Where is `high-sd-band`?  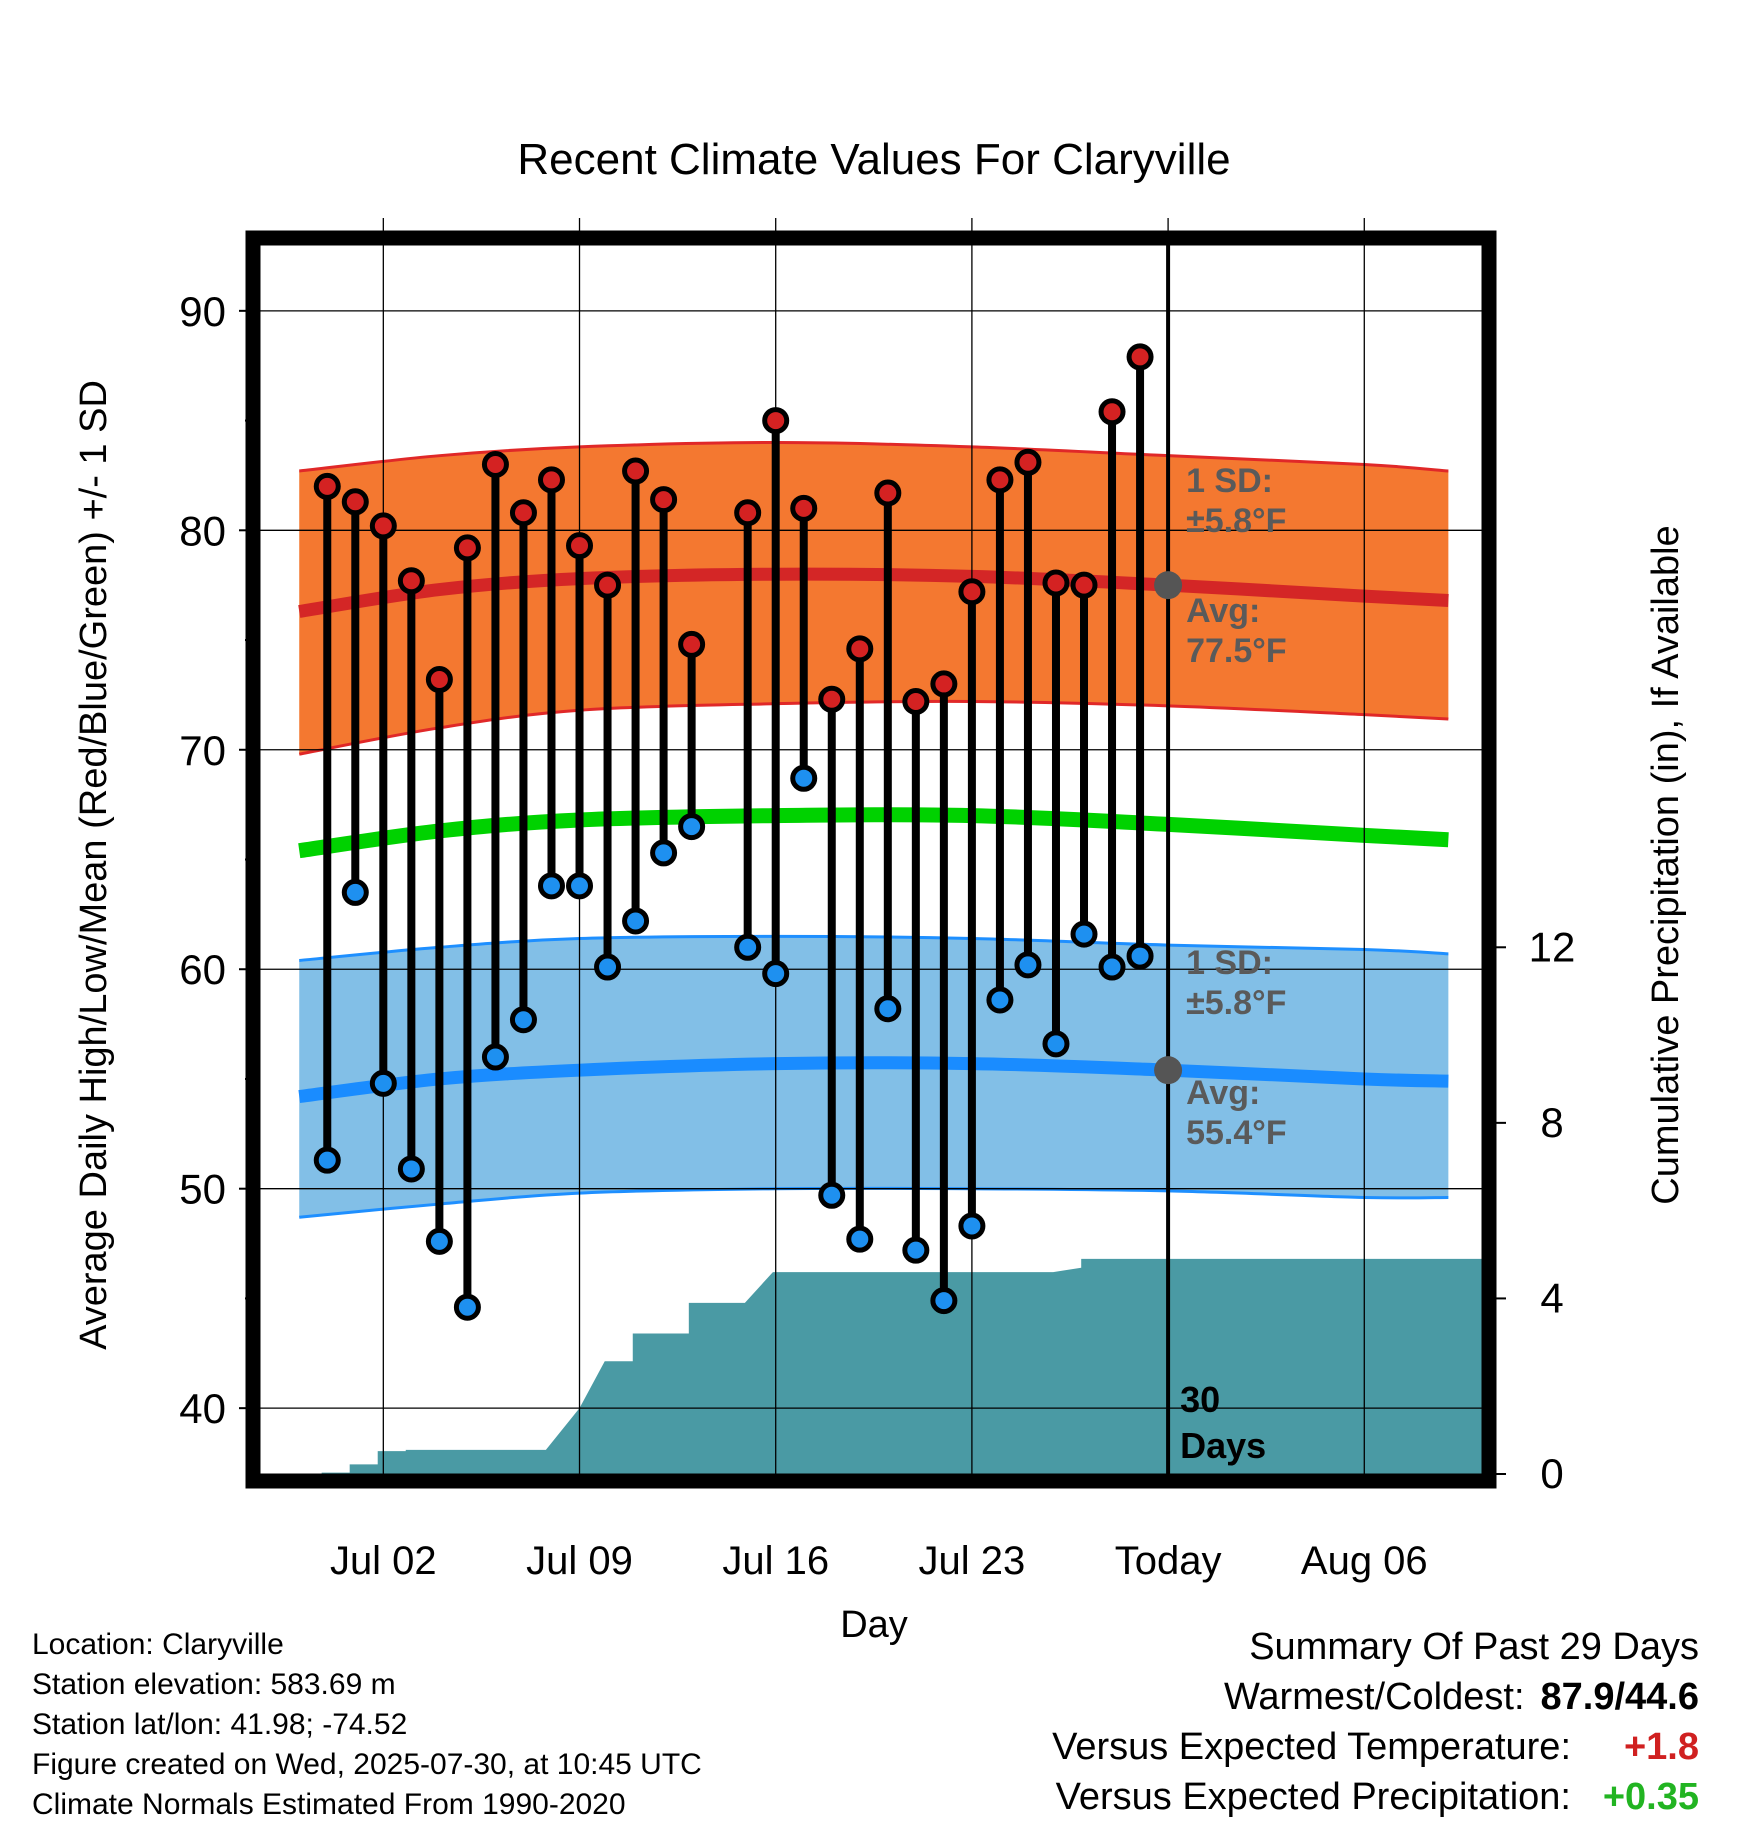
high-sd-band is located at coordinates (874, 598).